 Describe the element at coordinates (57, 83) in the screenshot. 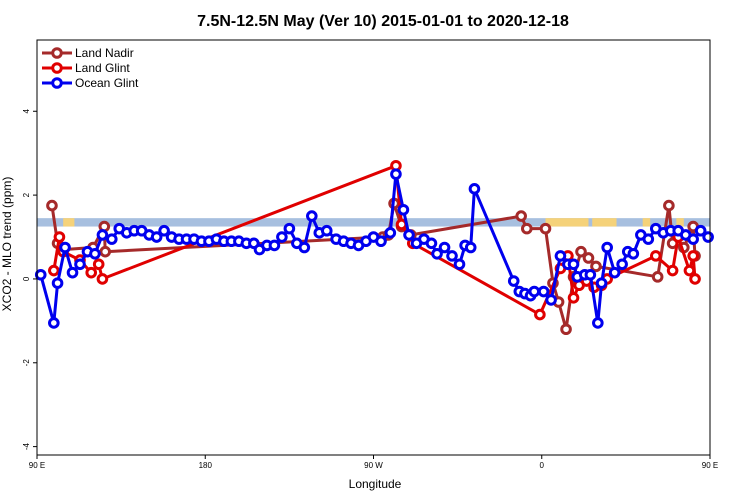

I see `legend-marker-ocean-glint` at that location.